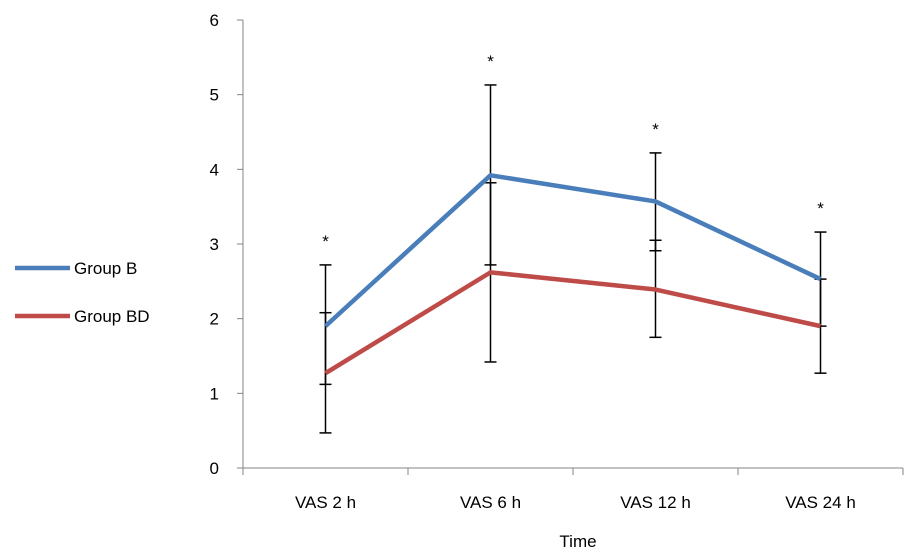 The height and width of the screenshot is (554, 906). What do you see at coordinates (214, 393) in the screenshot?
I see `y-tick-label: 1` at bounding box center [214, 393].